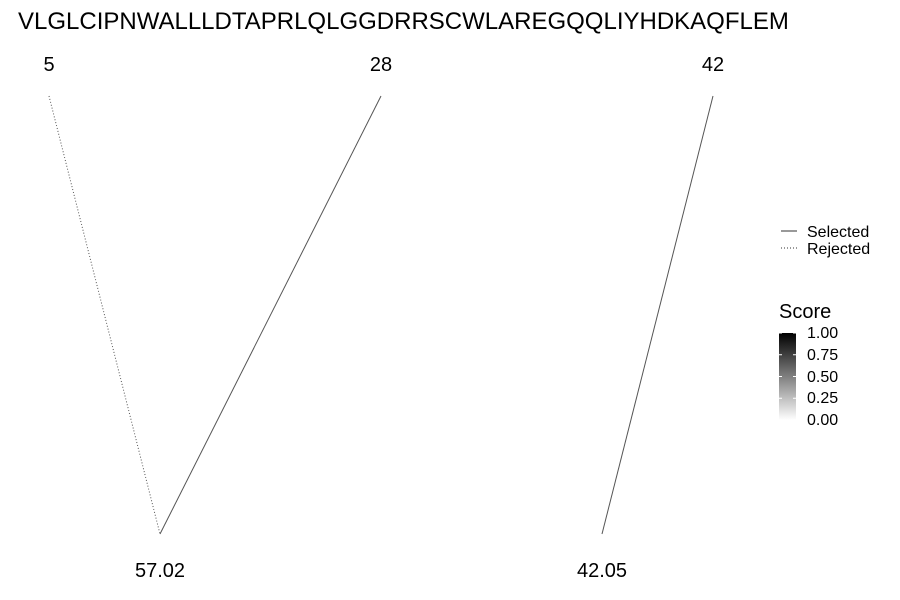  Describe the element at coordinates (160, 571) in the screenshot. I see `bottom-label-1: 57.02` at that location.